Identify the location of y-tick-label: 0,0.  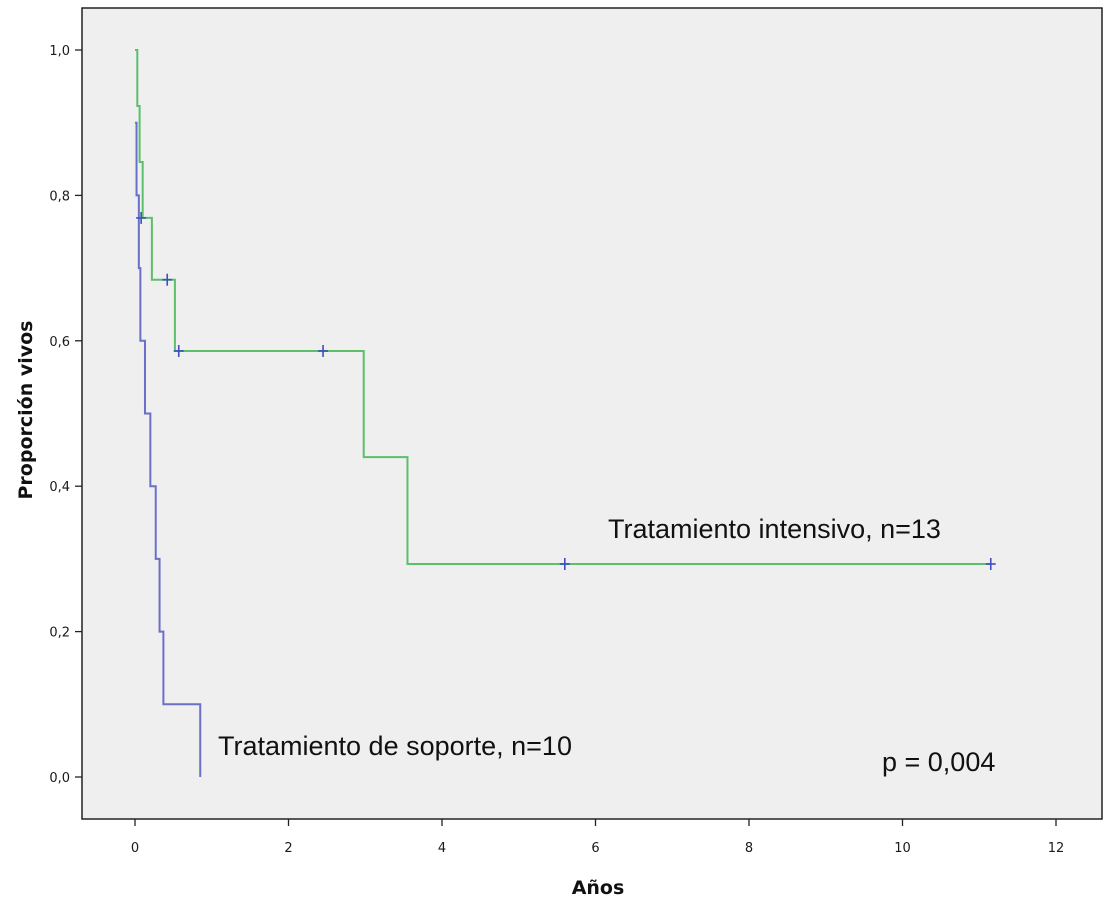
(59, 778).